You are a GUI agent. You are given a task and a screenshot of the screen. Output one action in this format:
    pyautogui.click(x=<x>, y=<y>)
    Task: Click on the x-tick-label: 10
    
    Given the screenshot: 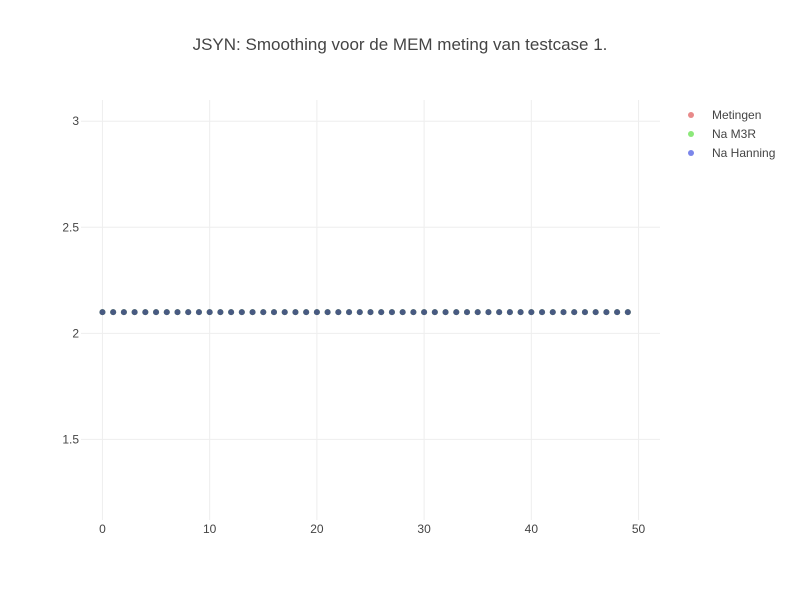 What is the action you would take?
    pyautogui.click(x=210, y=529)
    